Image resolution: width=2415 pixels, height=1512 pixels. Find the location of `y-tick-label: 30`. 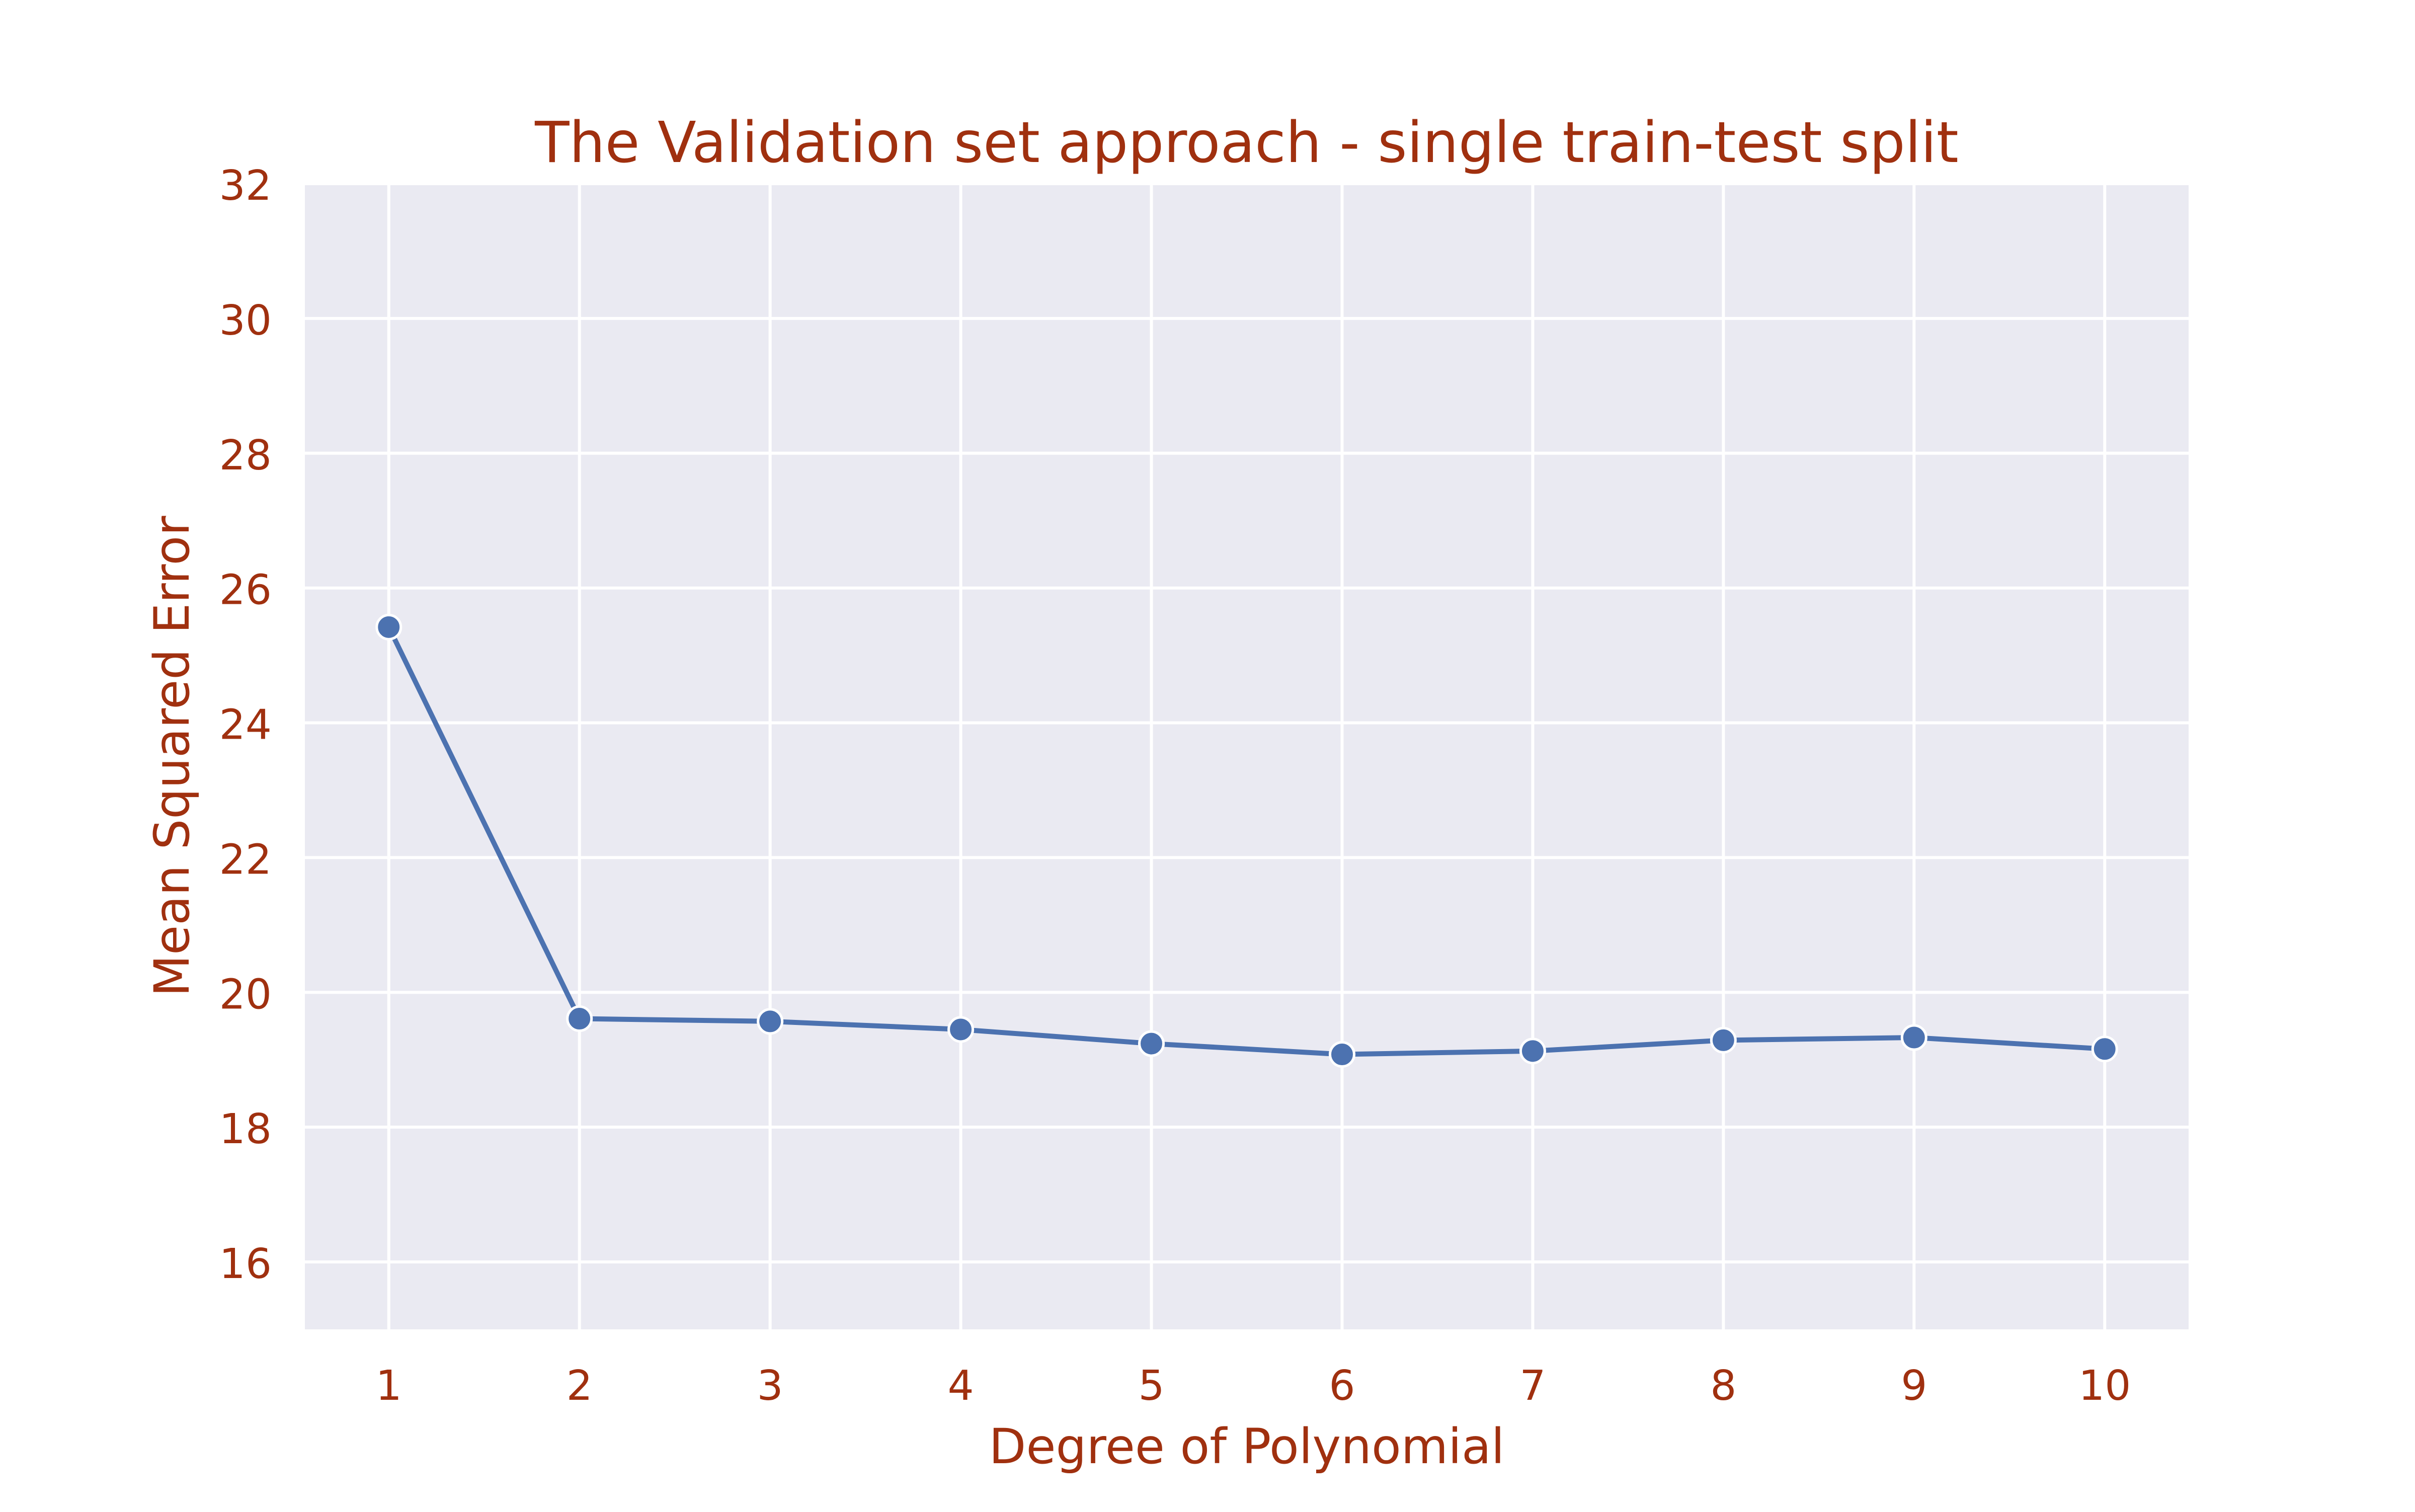

y-tick-label: 30 is located at coordinates (246, 321).